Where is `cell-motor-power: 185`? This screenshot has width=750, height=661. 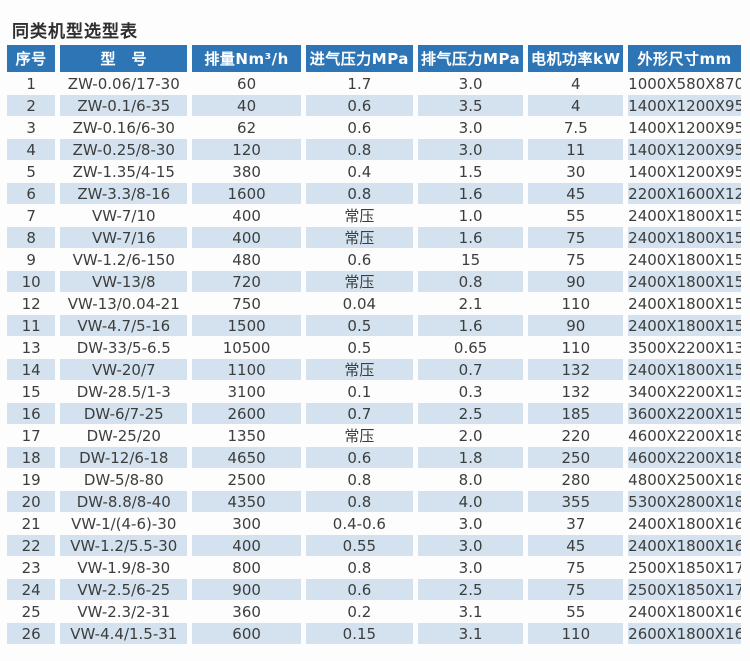 cell-motor-power: 185 is located at coordinates (576, 413).